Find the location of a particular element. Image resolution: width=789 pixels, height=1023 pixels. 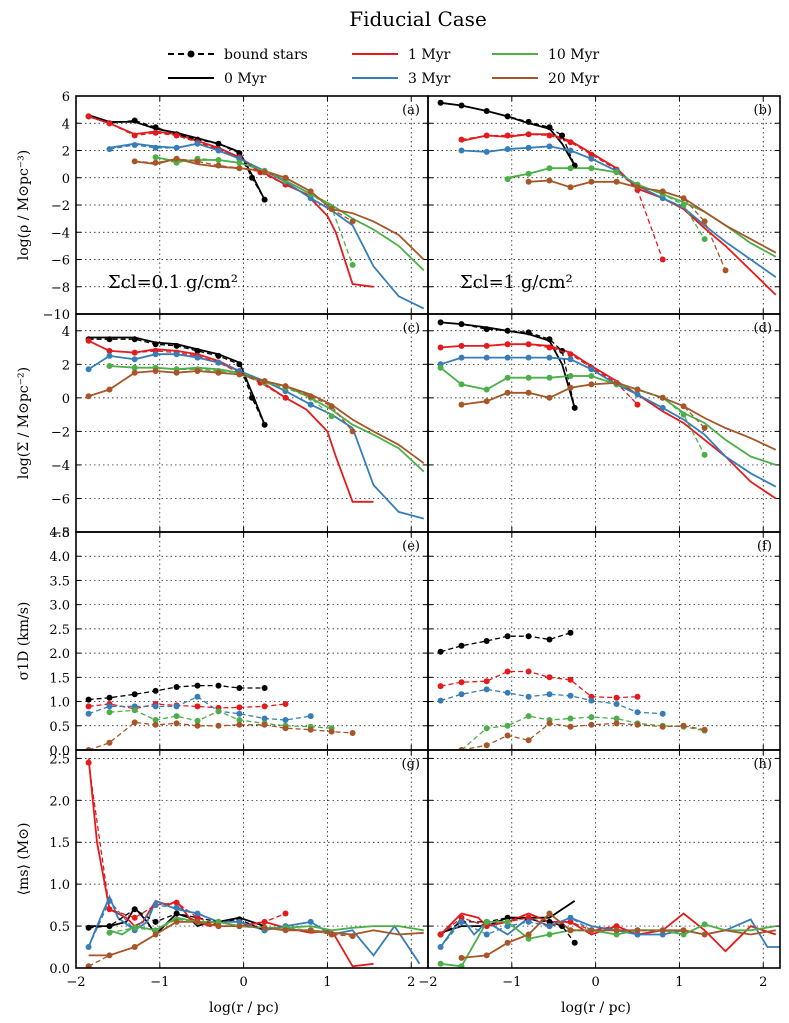

x-tick-label: 0 is located at coordinates (243, 982).